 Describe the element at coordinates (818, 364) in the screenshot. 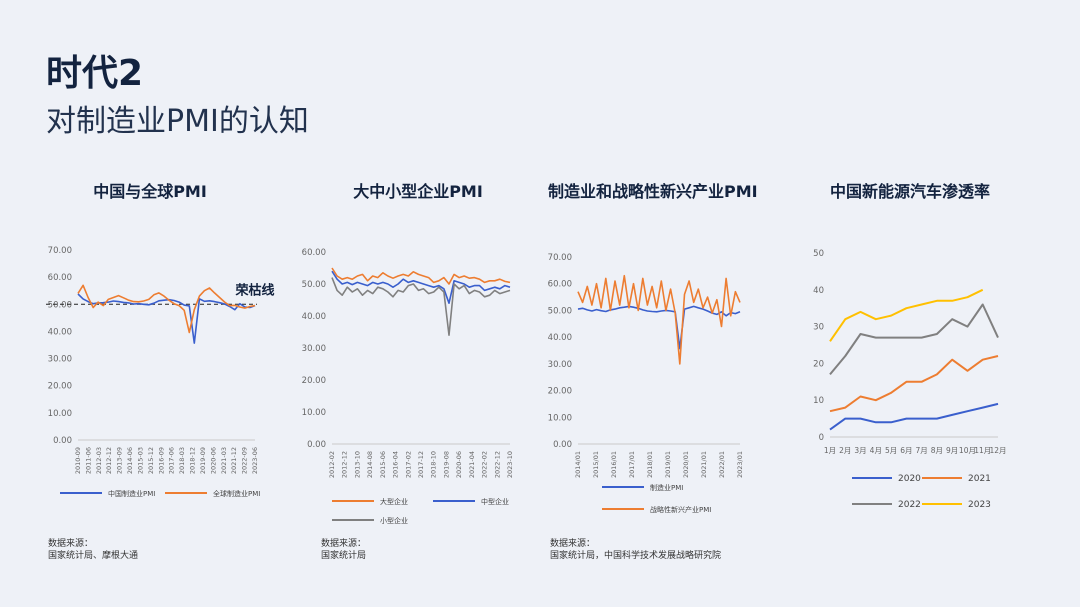

I see `y-tick-label: 20` at that location.